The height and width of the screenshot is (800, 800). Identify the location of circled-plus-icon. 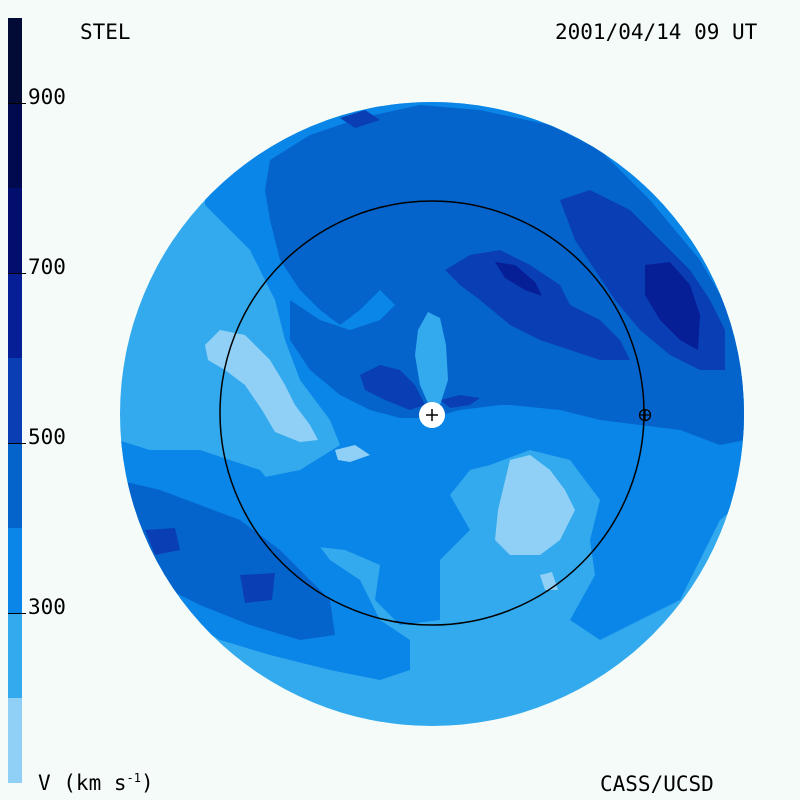
(645, 415).